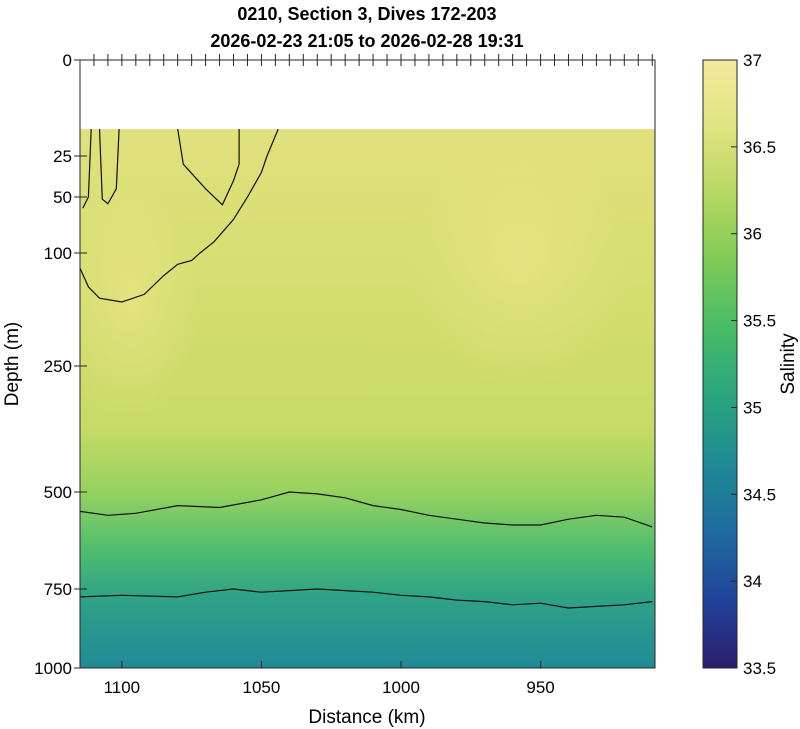 The width and height of the screenshot is (800, 729). Describe the element at coordinates (58, 253) in the screenshot. I see `y-tick-label: 100` at that location.